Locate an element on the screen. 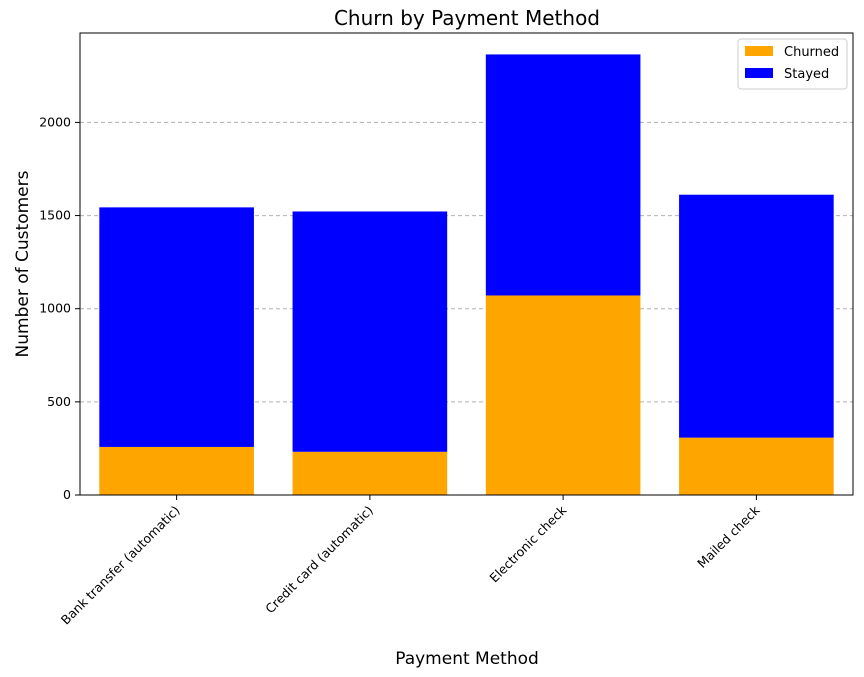 This screenshot has height=677, width=864. y-tick-label: 500 is located at coordinates (59, 401).